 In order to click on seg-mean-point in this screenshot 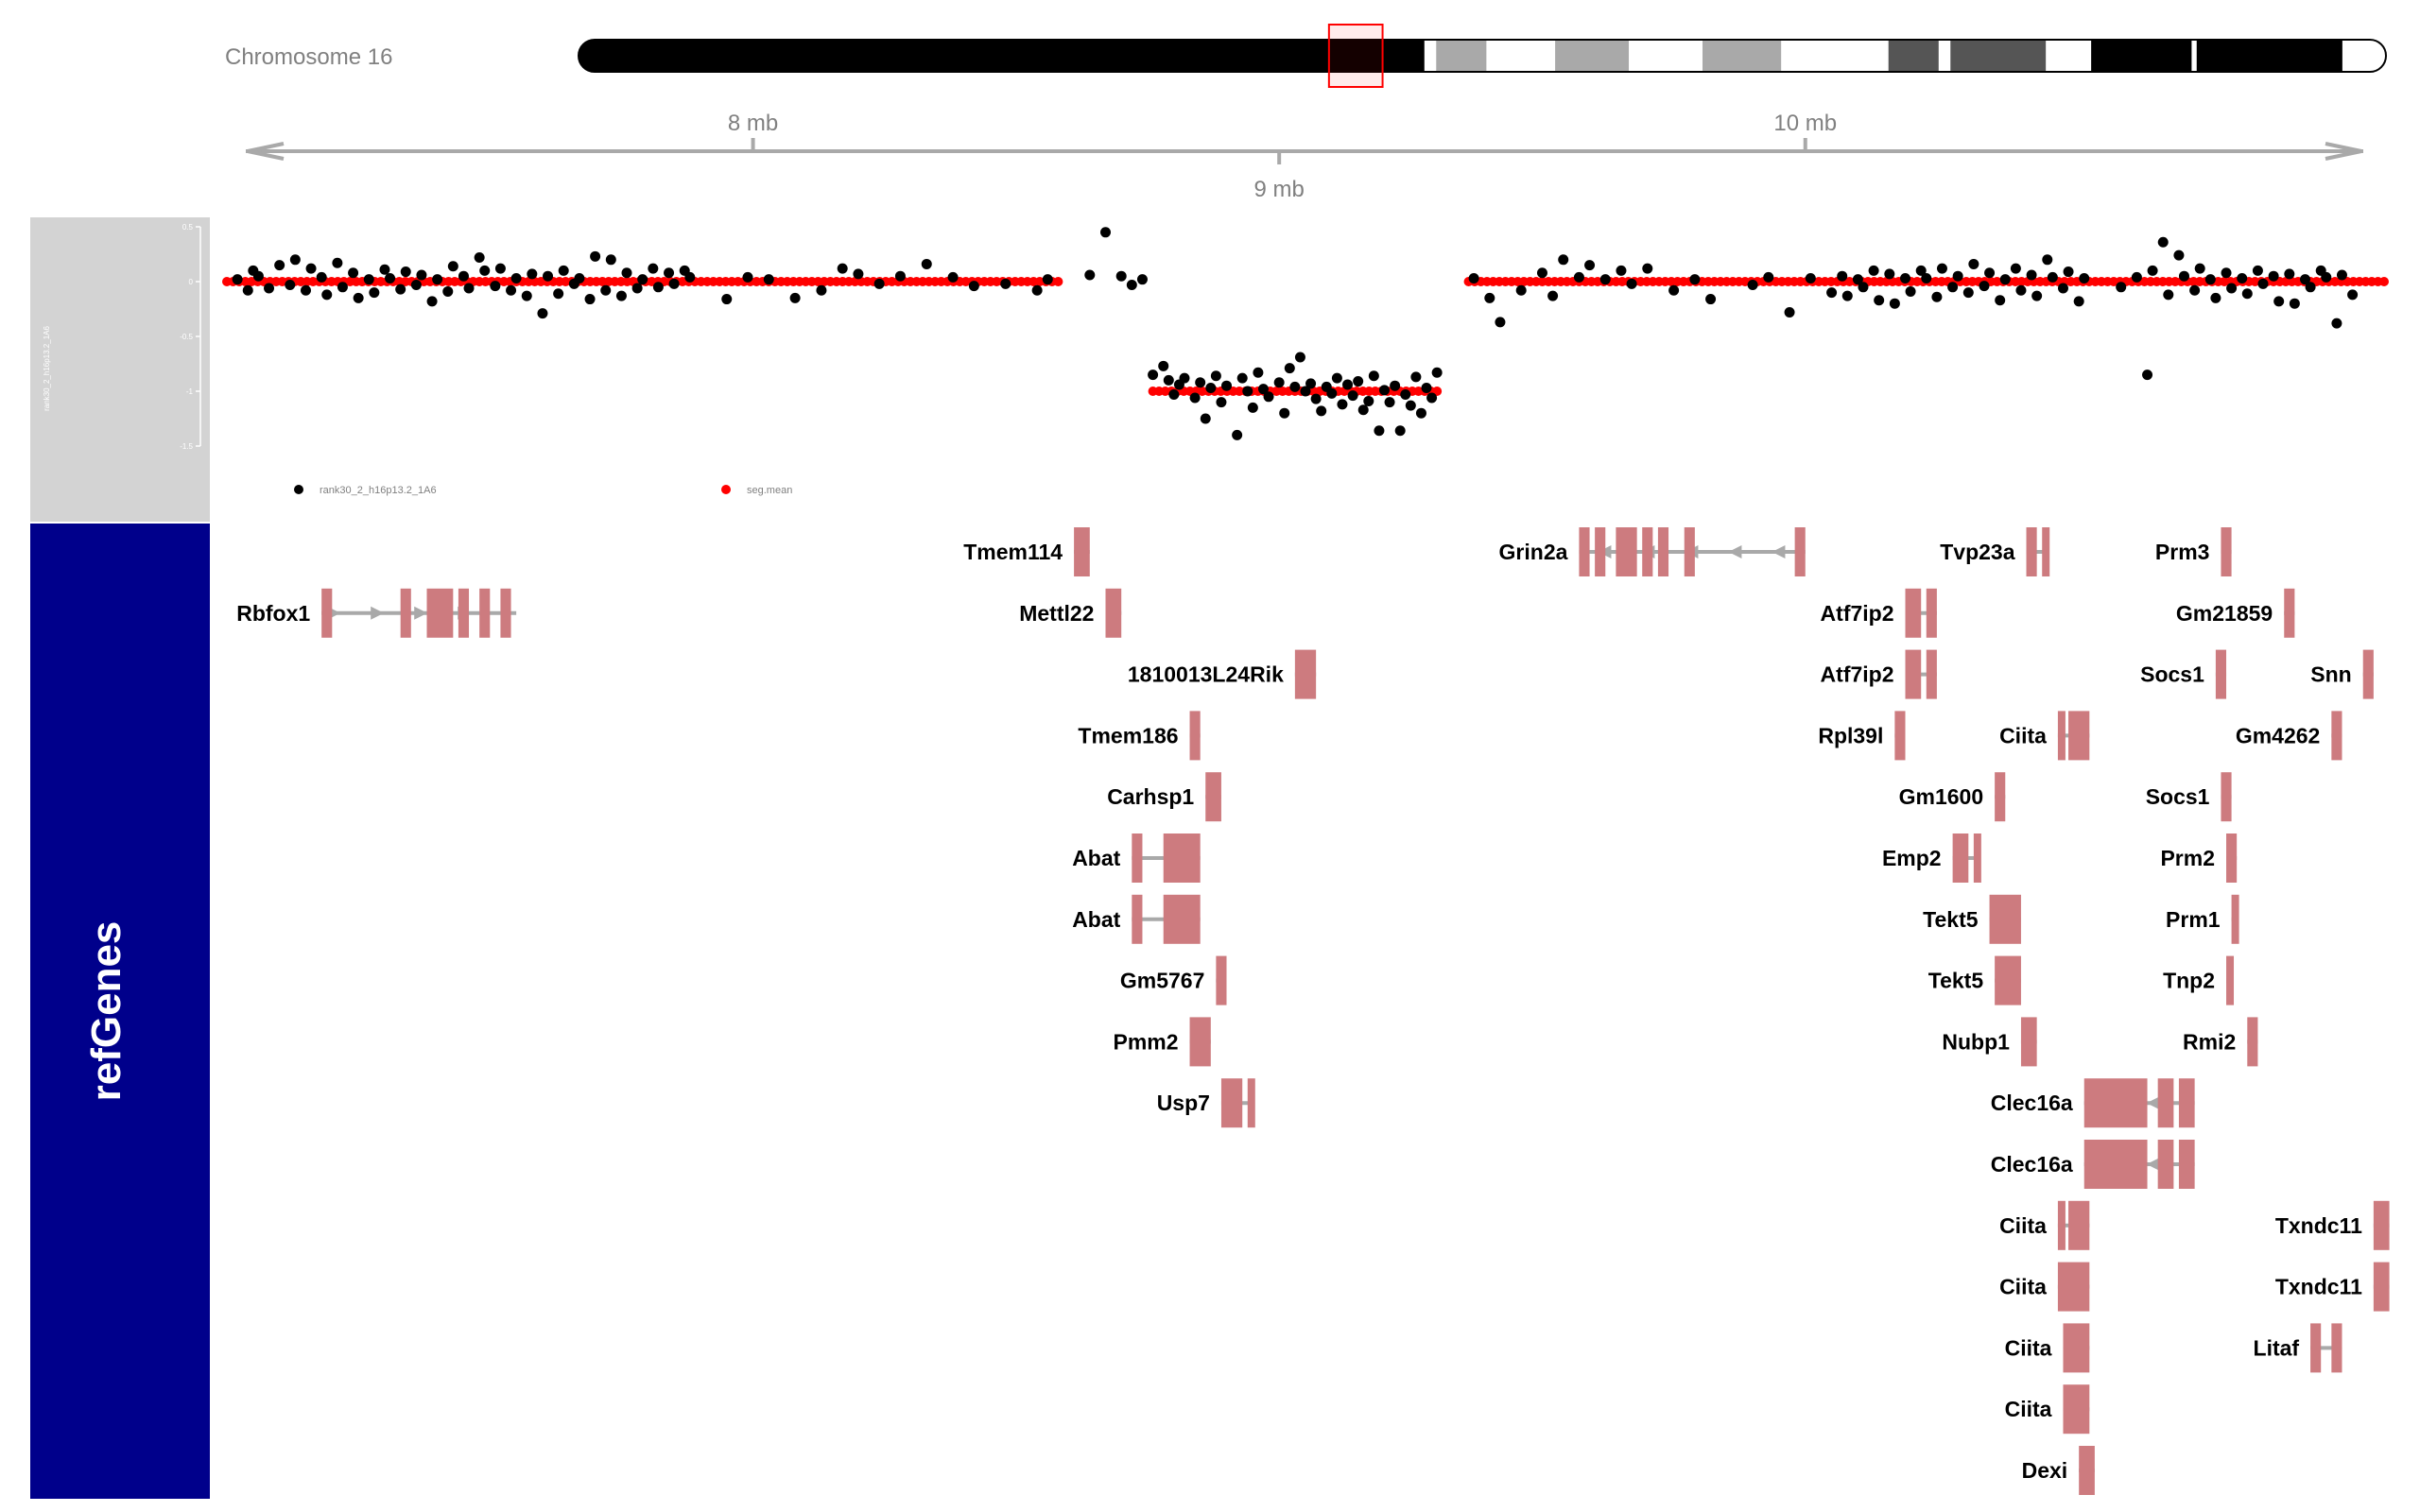, I will do `click(1058, 281)`.